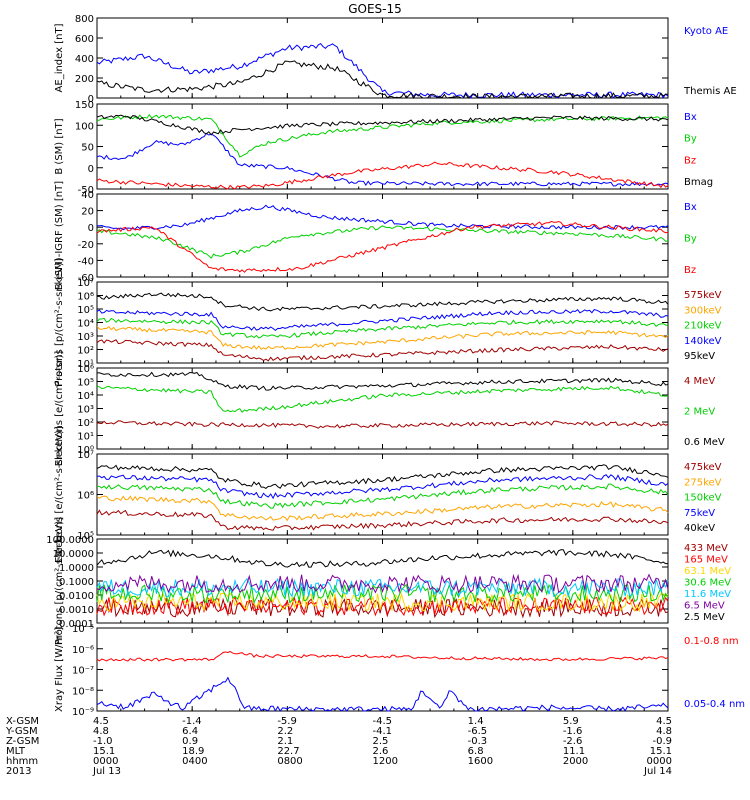 The width and height of the screenshot is (750, 800). Describe the element at coordinates (664, 731) in the screenshot. I see `x-axis-value: 4.8` at that location.